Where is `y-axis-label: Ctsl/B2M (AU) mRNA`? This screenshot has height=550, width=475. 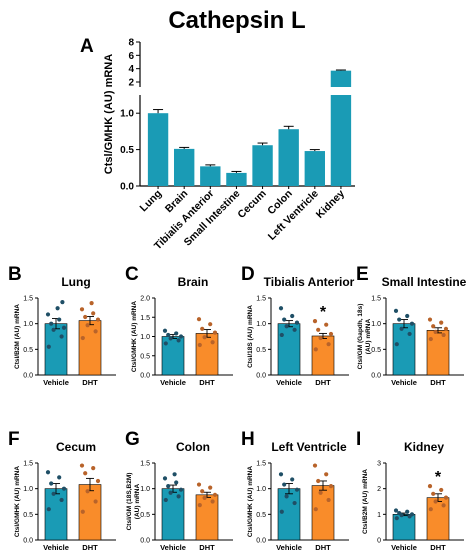
y-axis-label: Ctsl/B2M (AU) mRNA is located at coordinates (17, 336).